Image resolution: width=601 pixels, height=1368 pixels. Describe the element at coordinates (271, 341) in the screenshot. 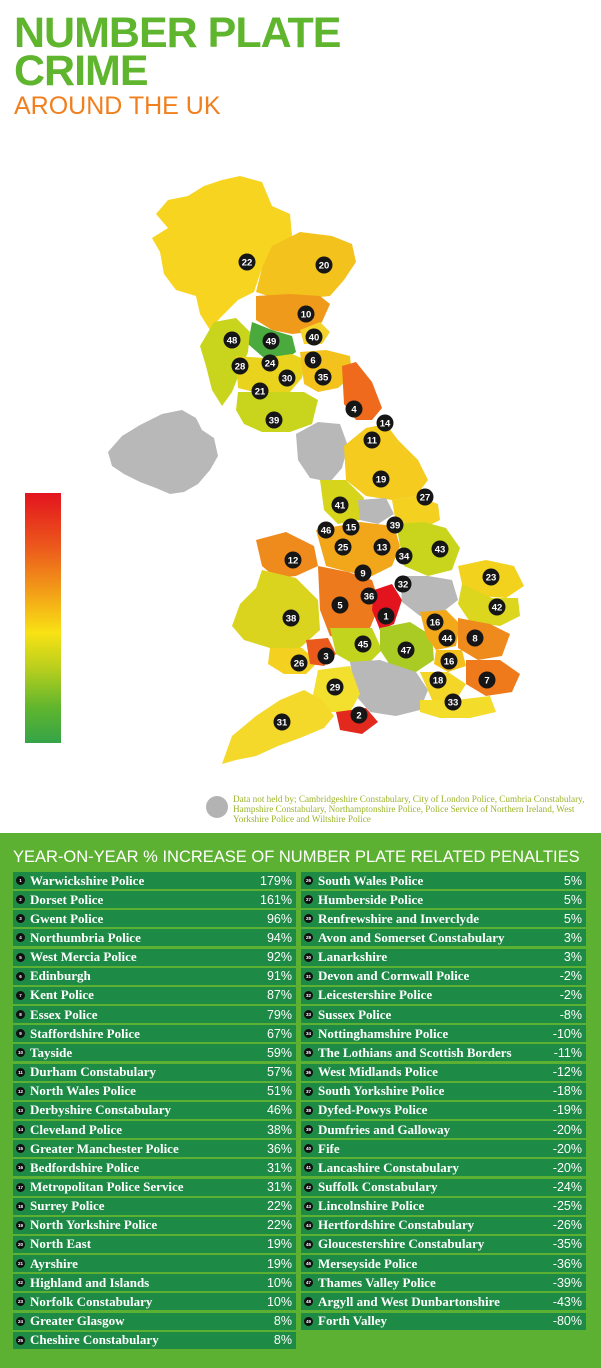

I see `map-marker-label: 49` at that location.